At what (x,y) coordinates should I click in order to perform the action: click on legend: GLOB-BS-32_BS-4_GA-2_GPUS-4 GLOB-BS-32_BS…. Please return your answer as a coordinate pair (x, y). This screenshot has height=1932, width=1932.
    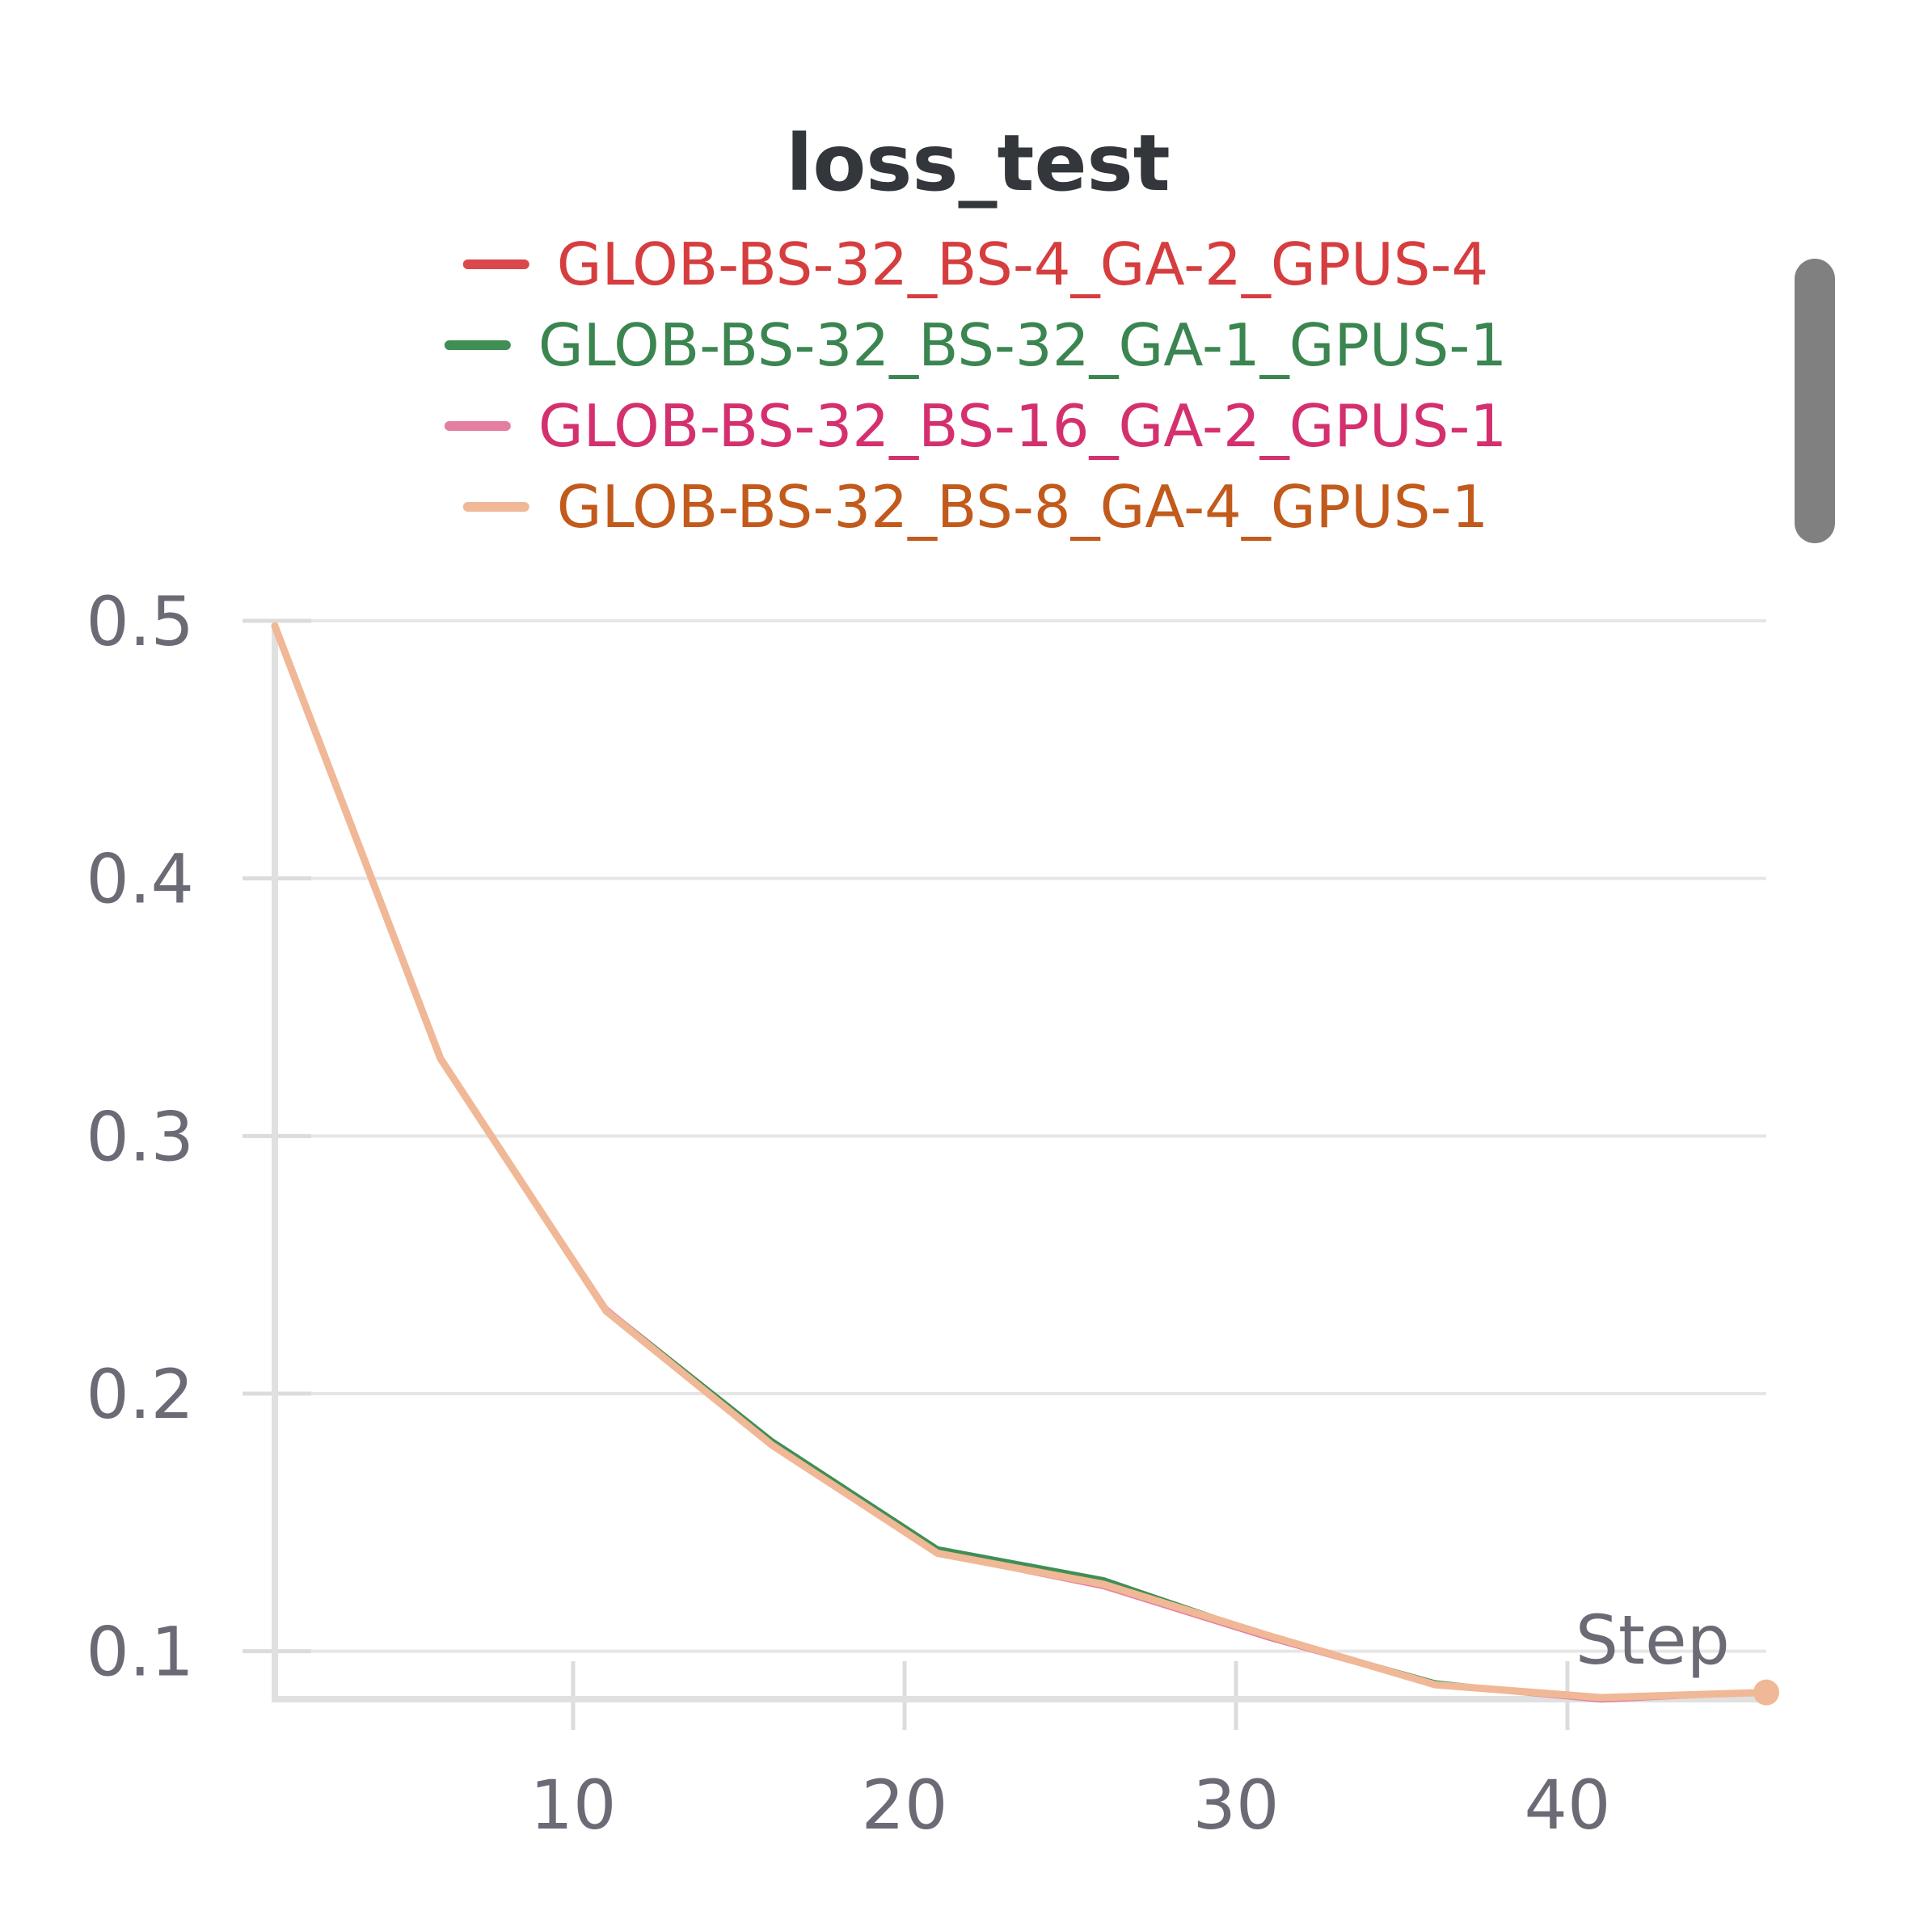
    Looking at the image, I should click on (975, 385).